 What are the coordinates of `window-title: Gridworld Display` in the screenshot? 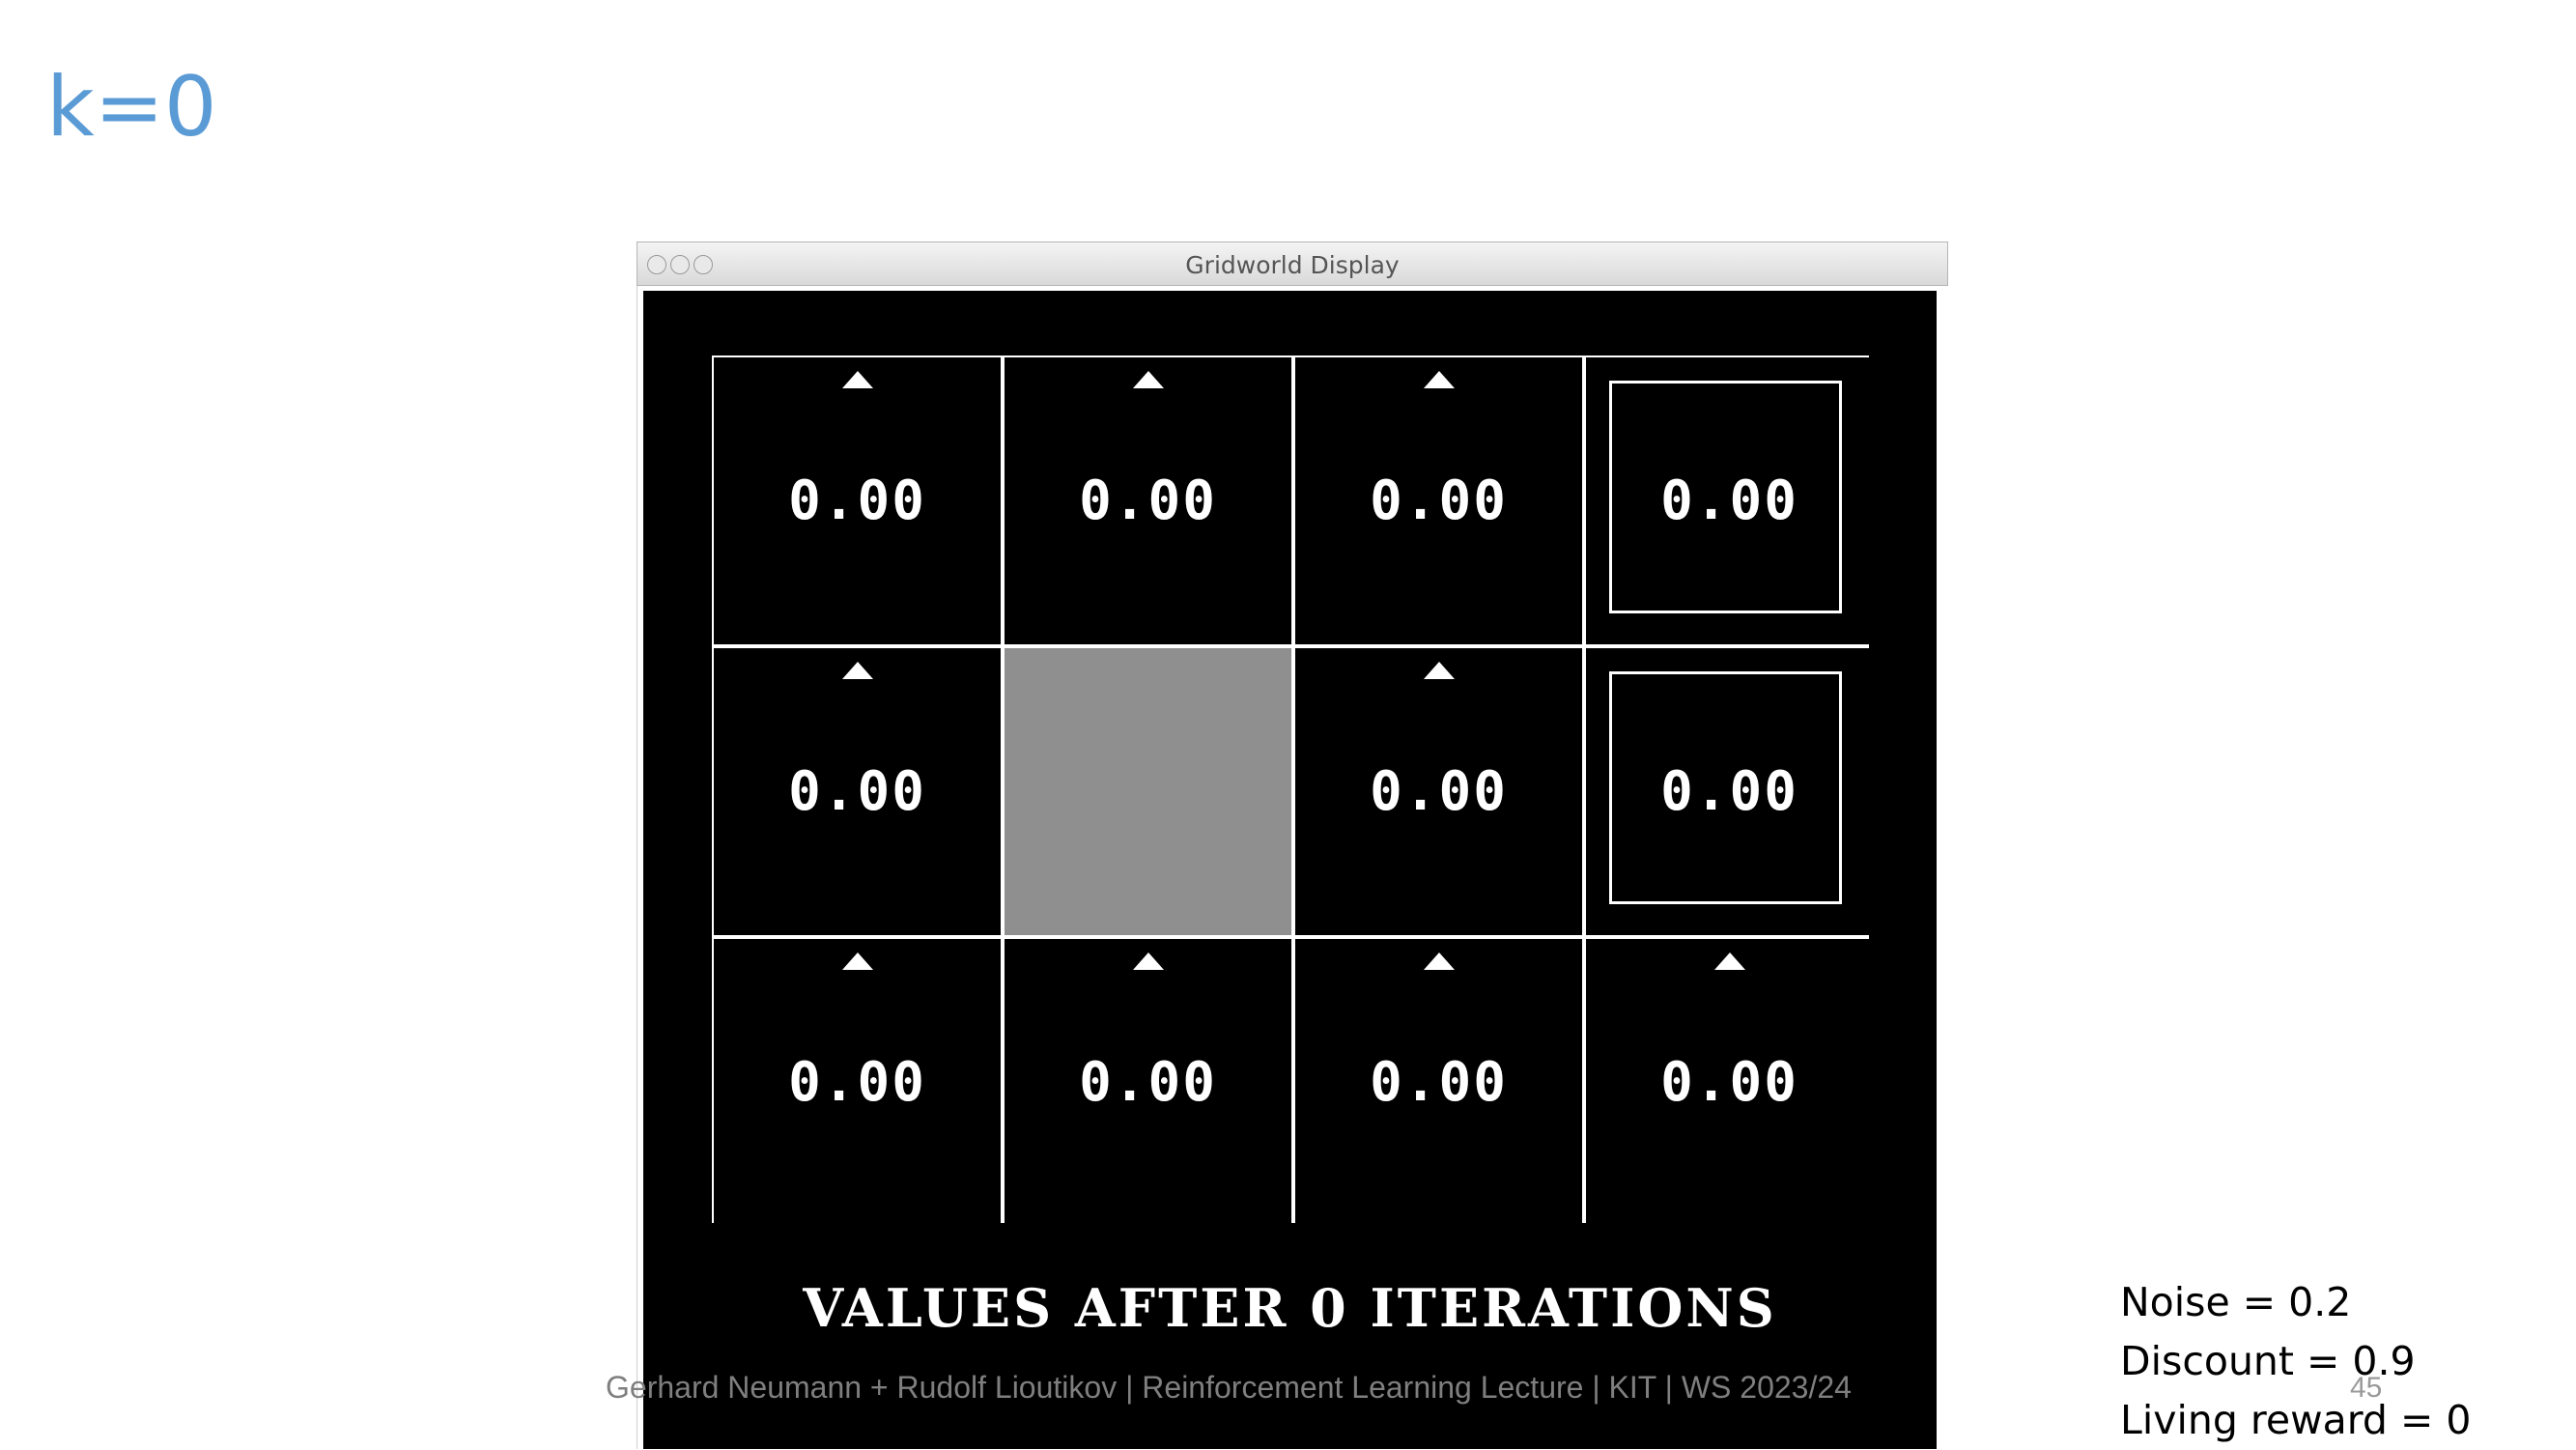 It's located at (1292, 265).